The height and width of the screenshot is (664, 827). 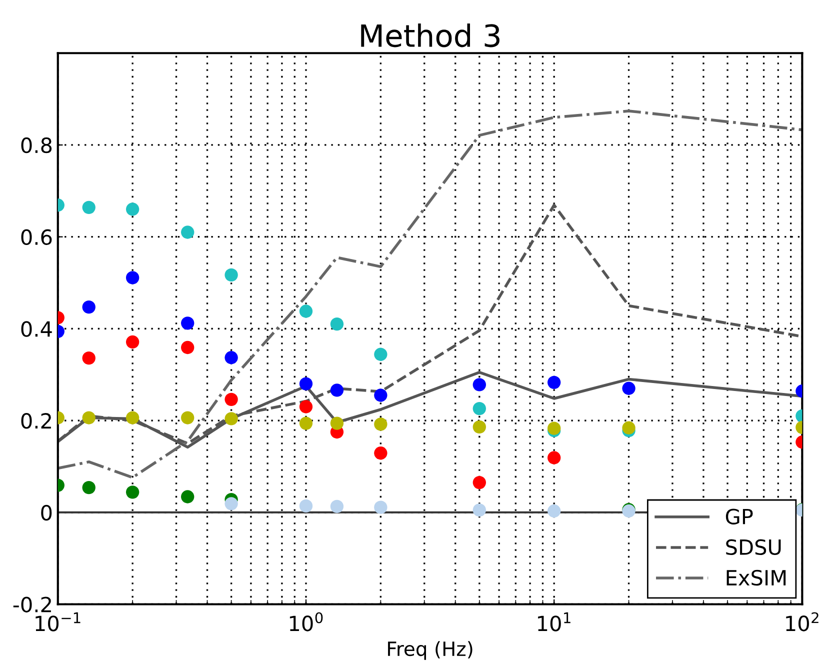 What do you see at coordinates (36, 145) in the screenshot?
I see `y-tick-label: 0.8` at bounding box center [36, 145].